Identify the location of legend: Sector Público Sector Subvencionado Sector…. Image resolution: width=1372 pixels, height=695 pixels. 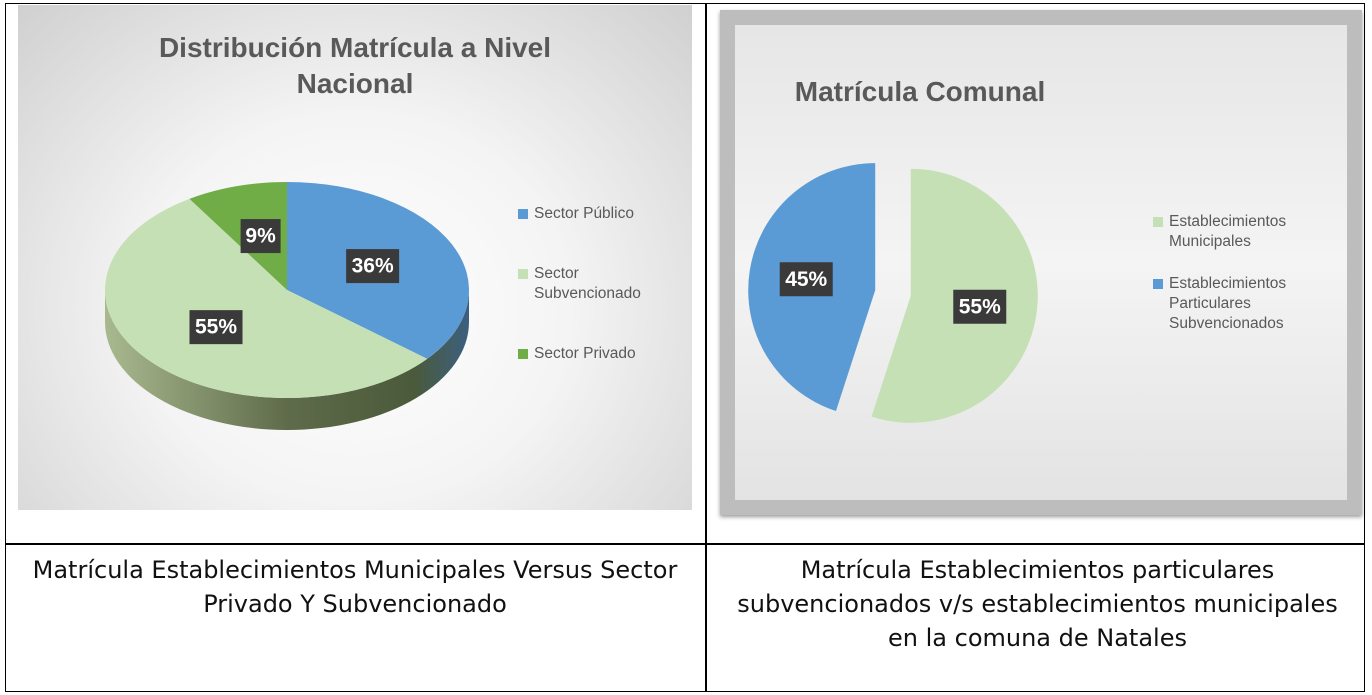
(598, 284).